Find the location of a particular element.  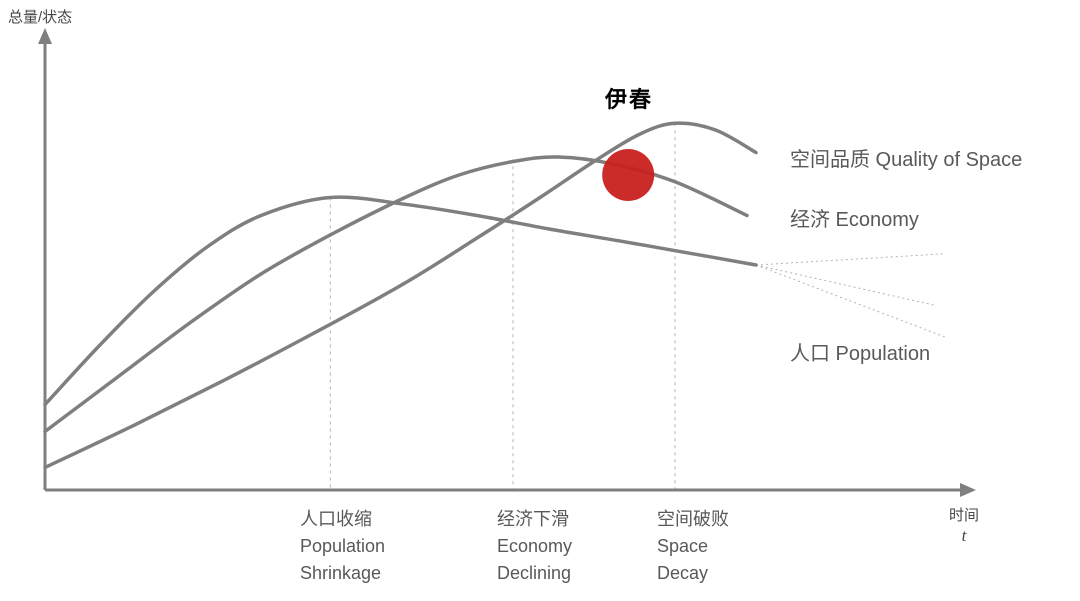

y-axis-arrow is located at coordinates (45, 36).